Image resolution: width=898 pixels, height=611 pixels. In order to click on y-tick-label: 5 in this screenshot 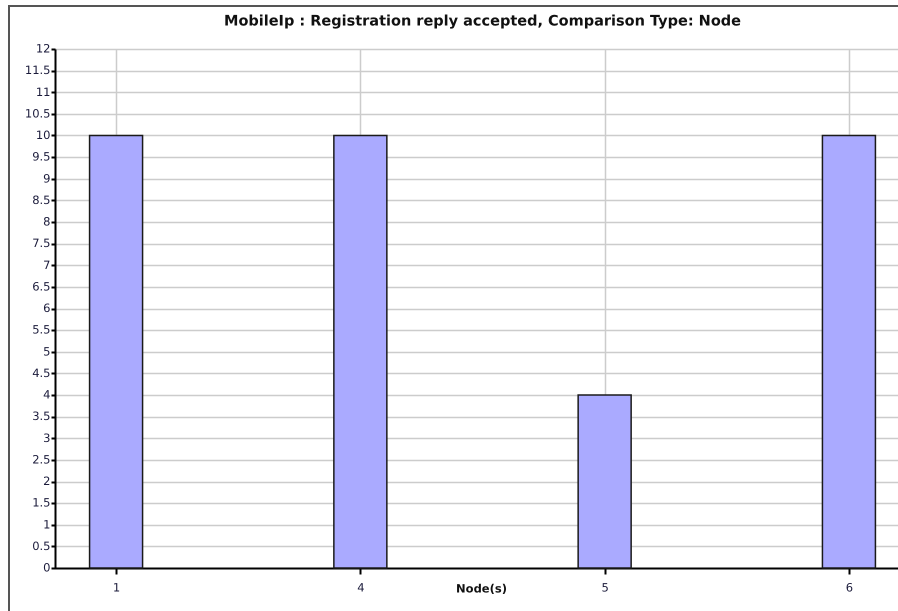, I will do `click(46, 351)`.